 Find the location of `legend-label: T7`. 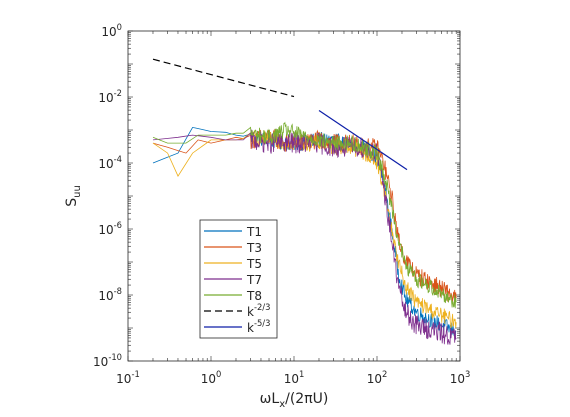

legend-label: T7 is located at coordinates (254, 280).